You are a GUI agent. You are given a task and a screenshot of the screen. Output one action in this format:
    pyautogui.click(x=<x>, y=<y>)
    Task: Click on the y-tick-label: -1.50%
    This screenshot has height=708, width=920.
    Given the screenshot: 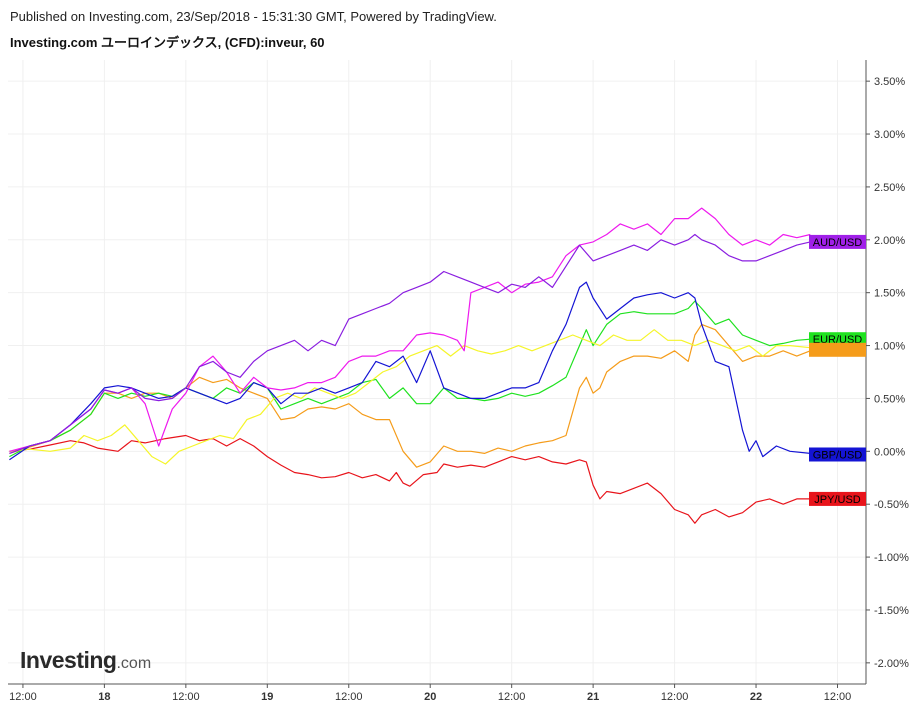 What is the action you would take?
    pyautogui.click(x=891, y=611)
    